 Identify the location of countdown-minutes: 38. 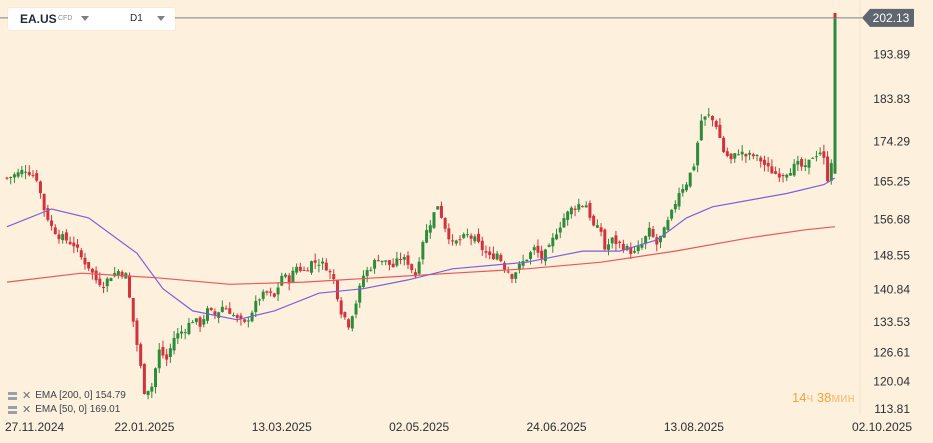
(824, 397).